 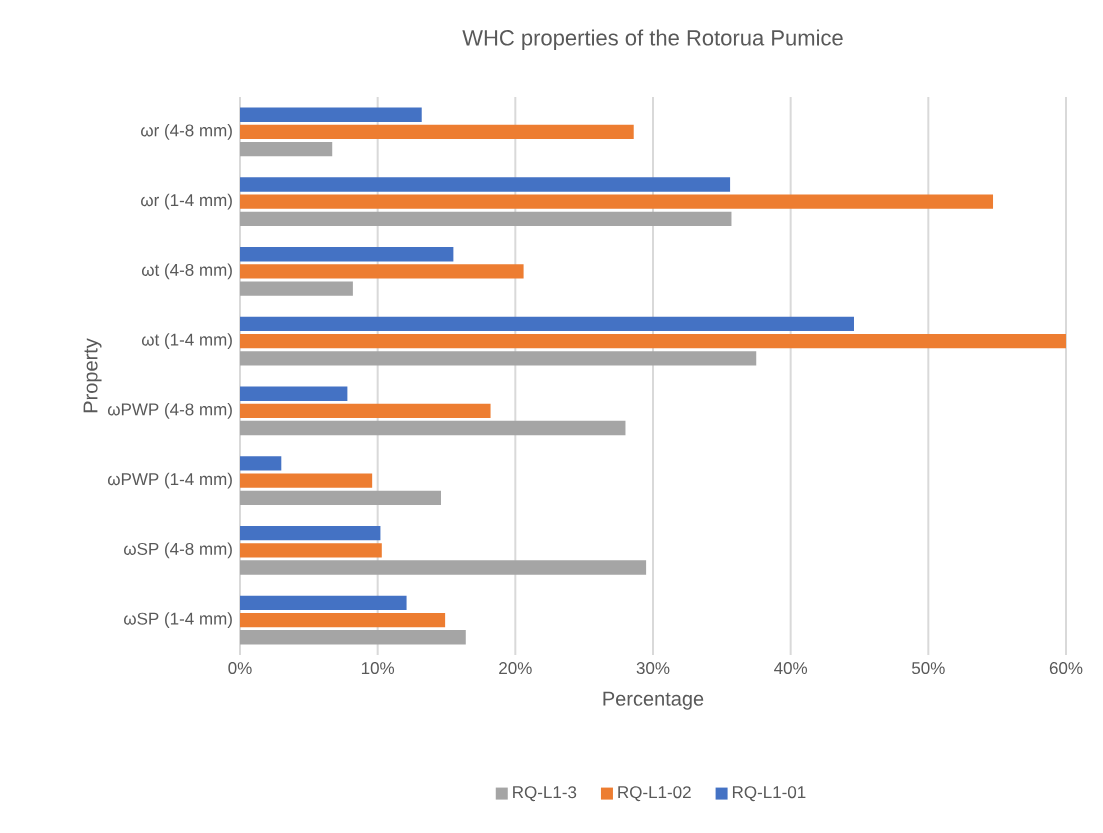 I want to click on x-tick-label: 40%, so click(x=791, y=668).